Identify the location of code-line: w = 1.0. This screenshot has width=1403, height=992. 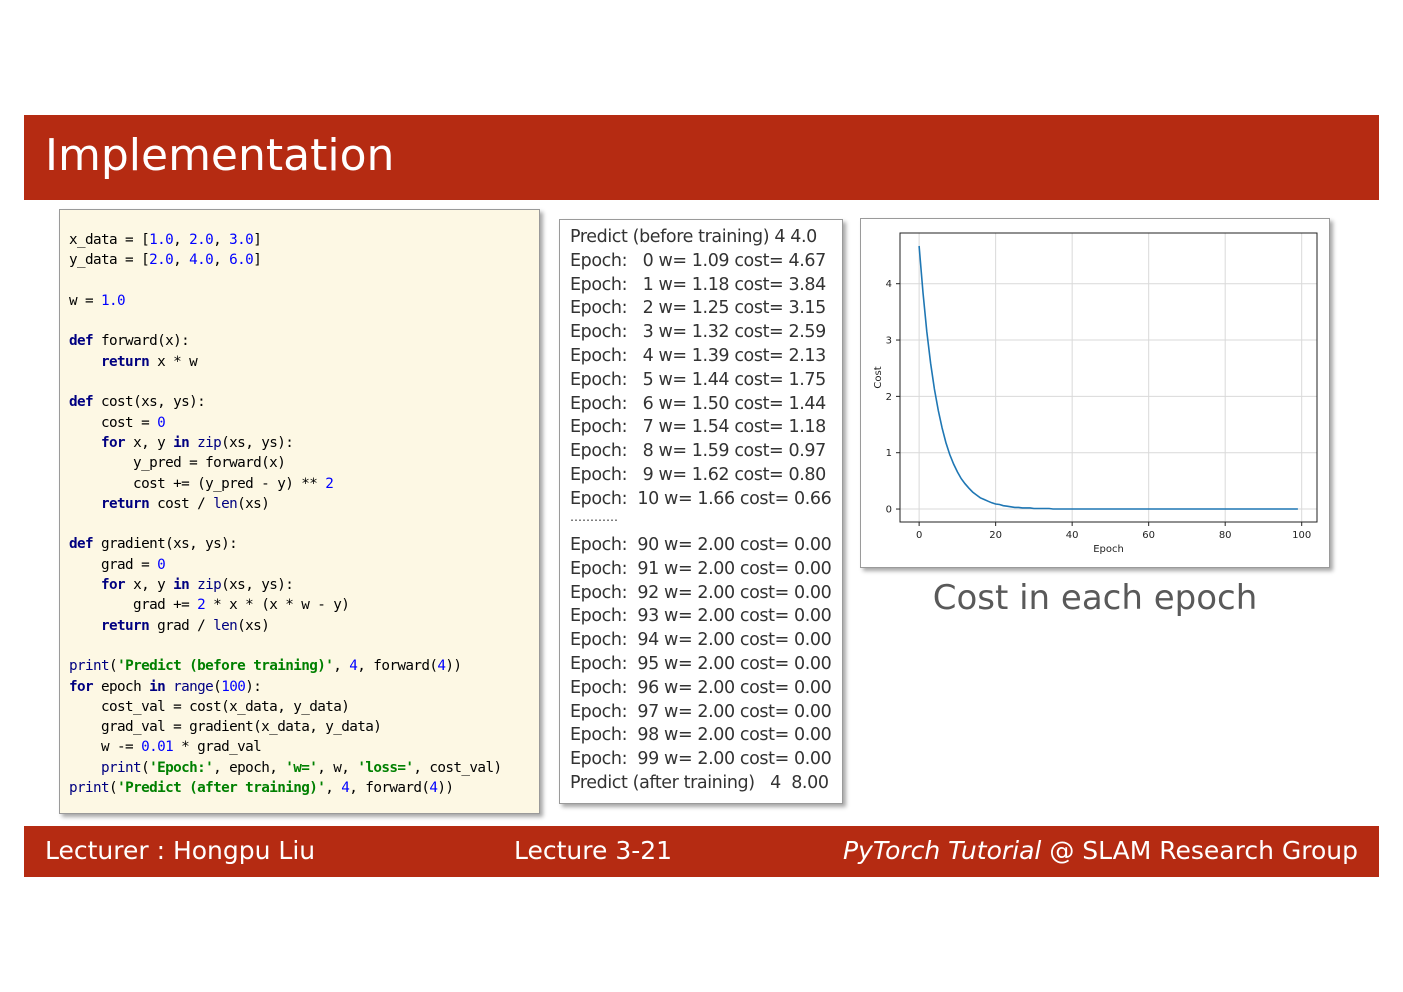
(285, 301).